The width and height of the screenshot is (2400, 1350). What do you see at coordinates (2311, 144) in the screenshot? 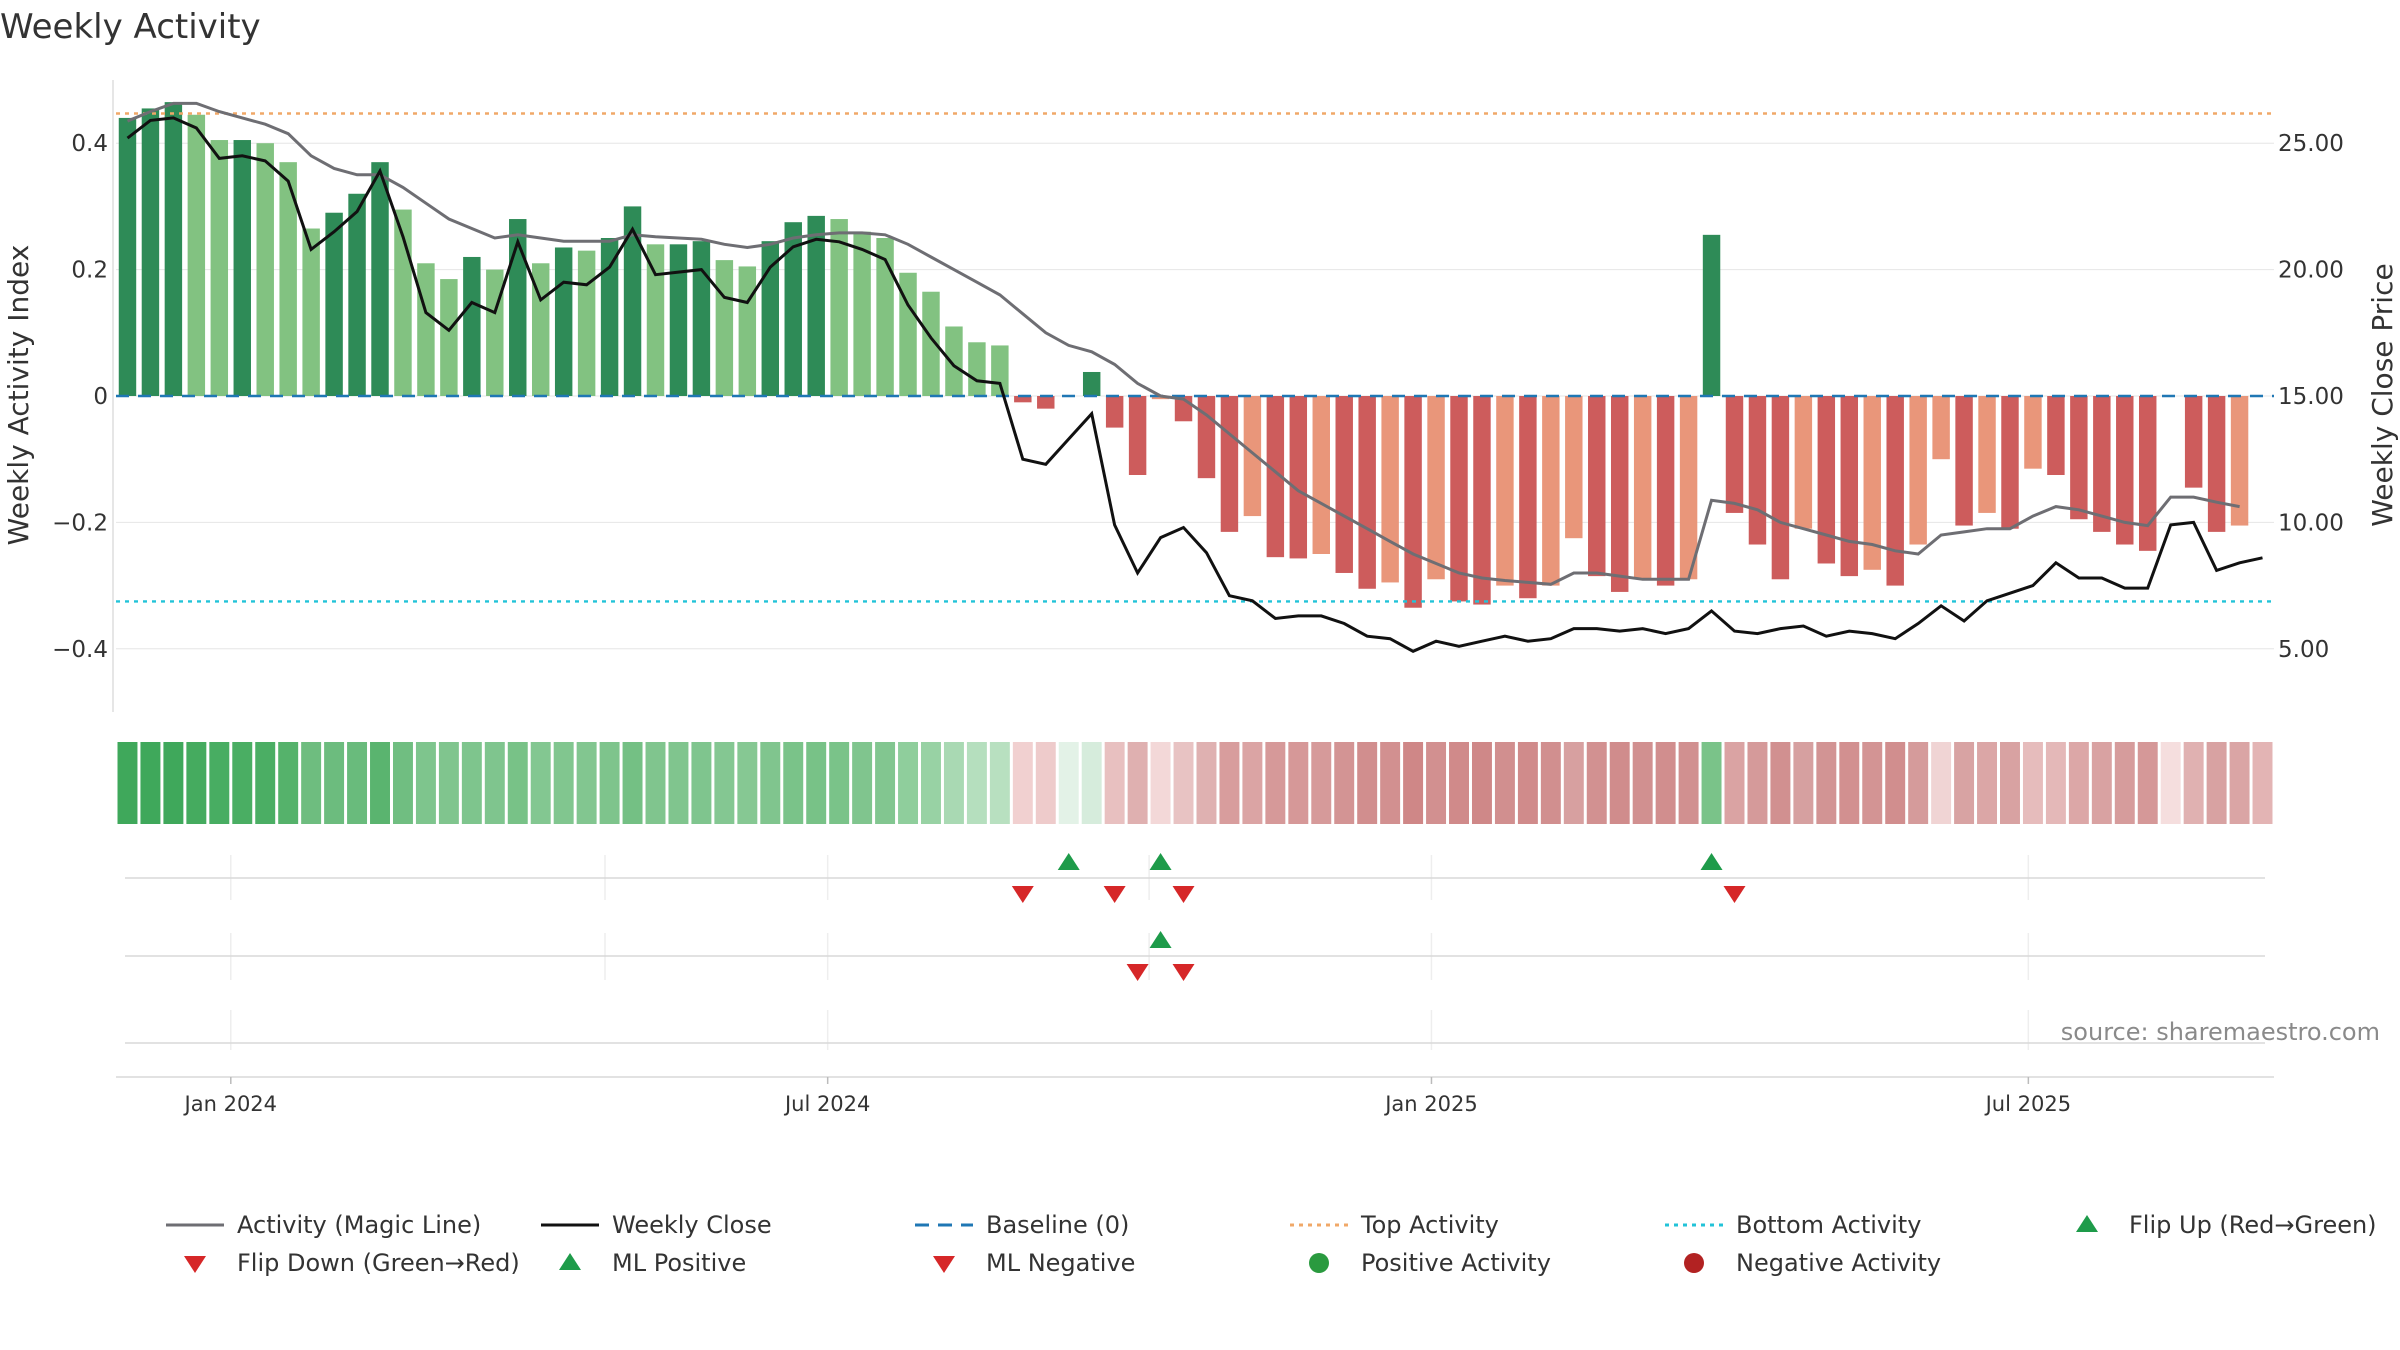
I see `y2-tick-label: 25.00` at bounding box center [2311, 144].